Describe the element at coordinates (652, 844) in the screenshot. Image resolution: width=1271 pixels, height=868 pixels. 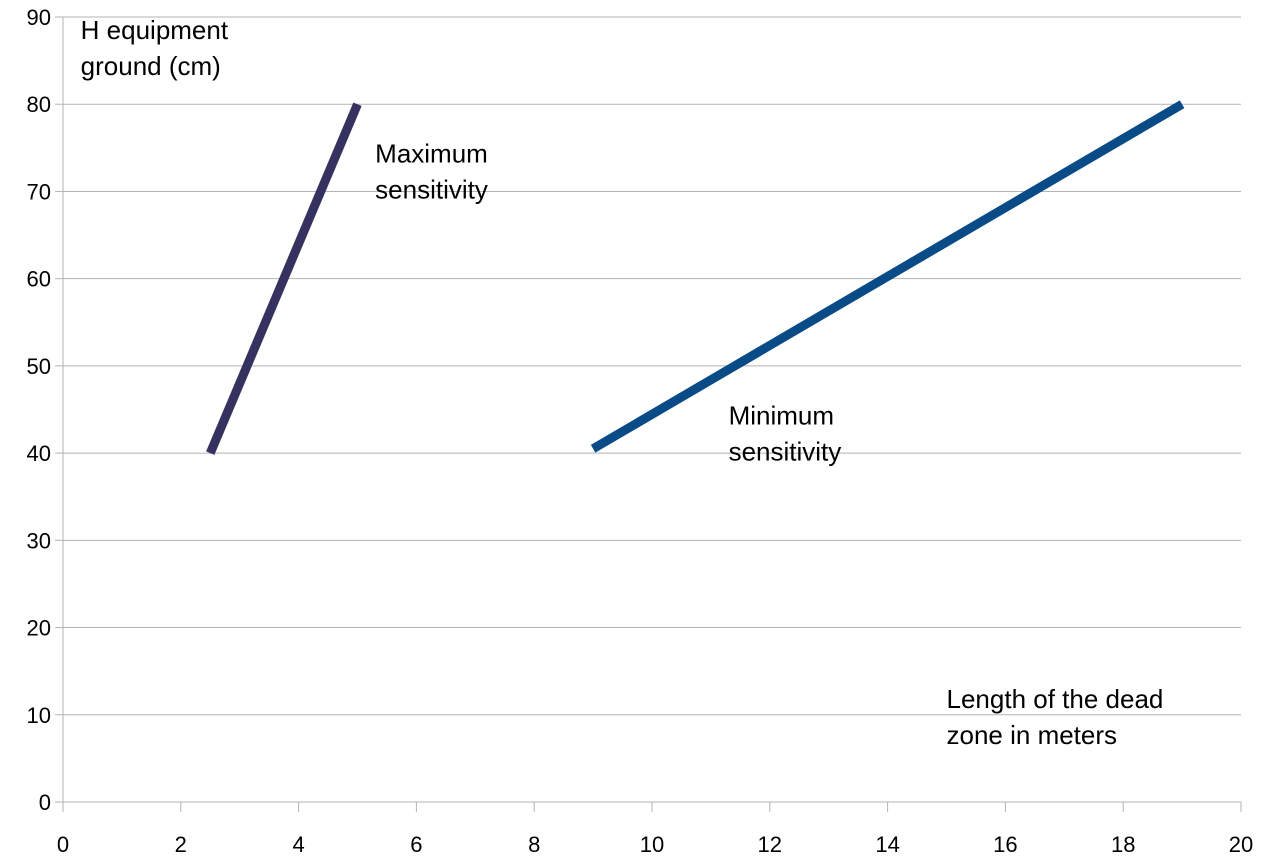
I see `x-tick-label: 10` at that location.